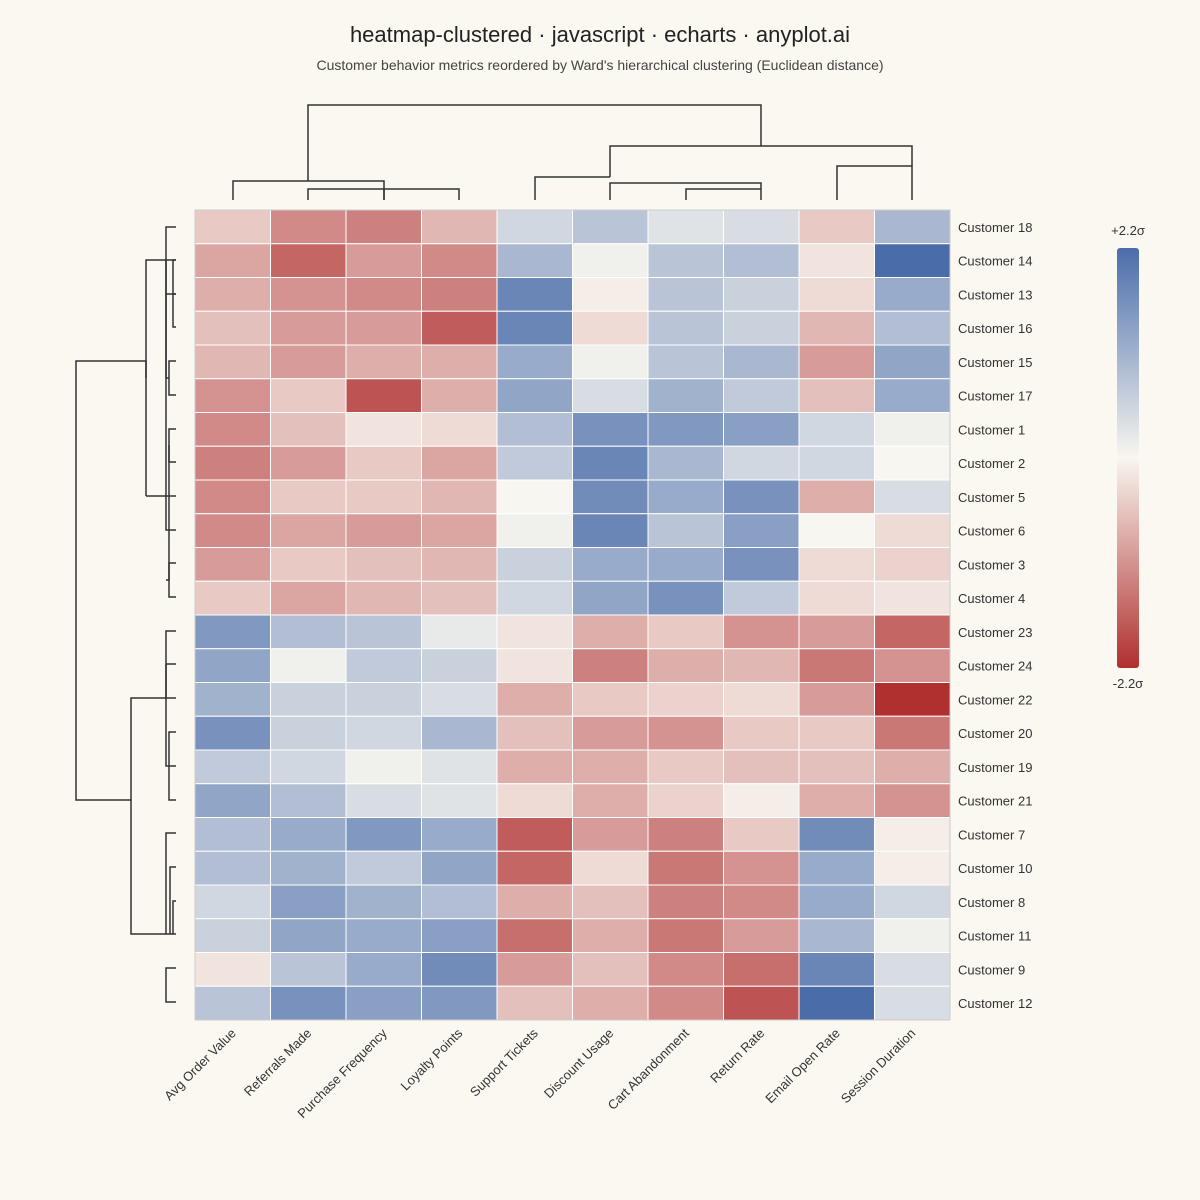  What do you see at coordinates (991, 834) in the screenshot?
I see `row-label: Customer 7` at bounding box center [991, 834].